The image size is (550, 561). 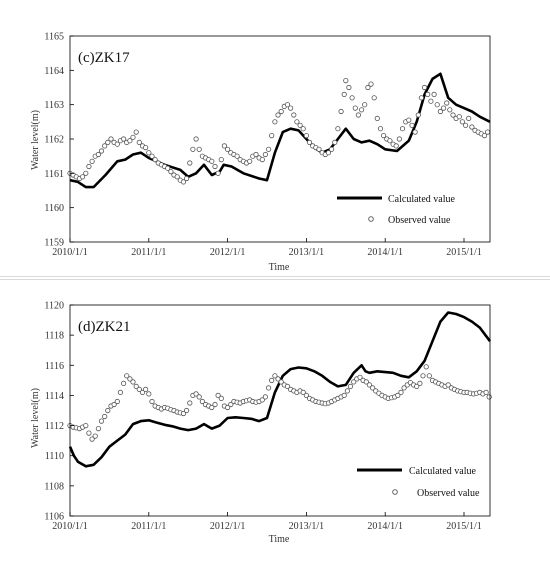 What do you see at coordinates (419, 220) in the screenshot?
I see `legend-observed-label: Observed value` at bounding box center [419, 220].